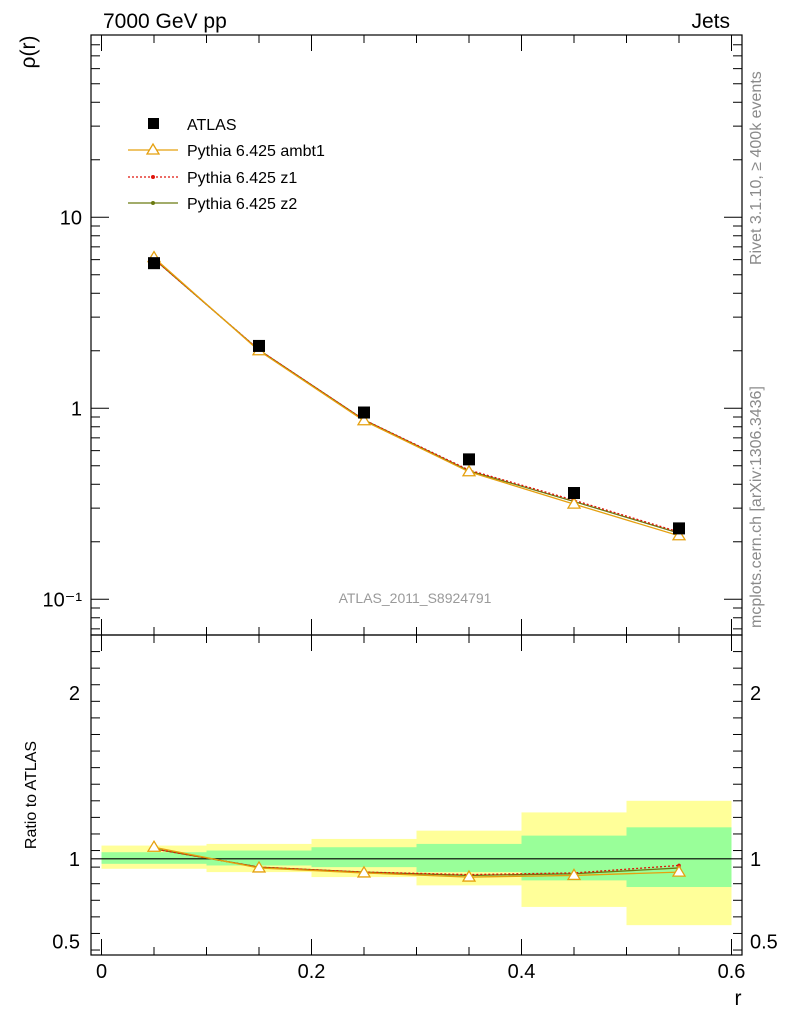 The width and height of the screenshot is (786, 1024). I want to click on ratio-y-tick-label-left: 1, so click(74, 860).